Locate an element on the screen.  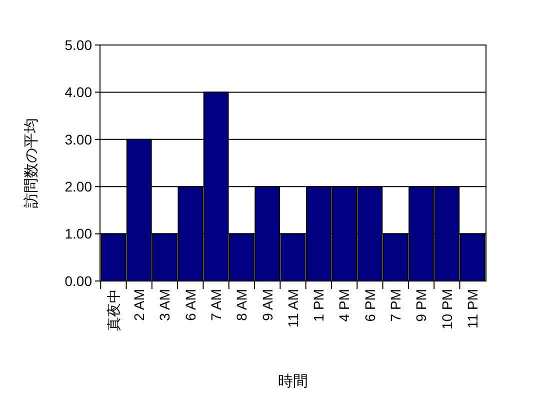
y-tick-label: 2.00 is located at coordinates (78, 186).